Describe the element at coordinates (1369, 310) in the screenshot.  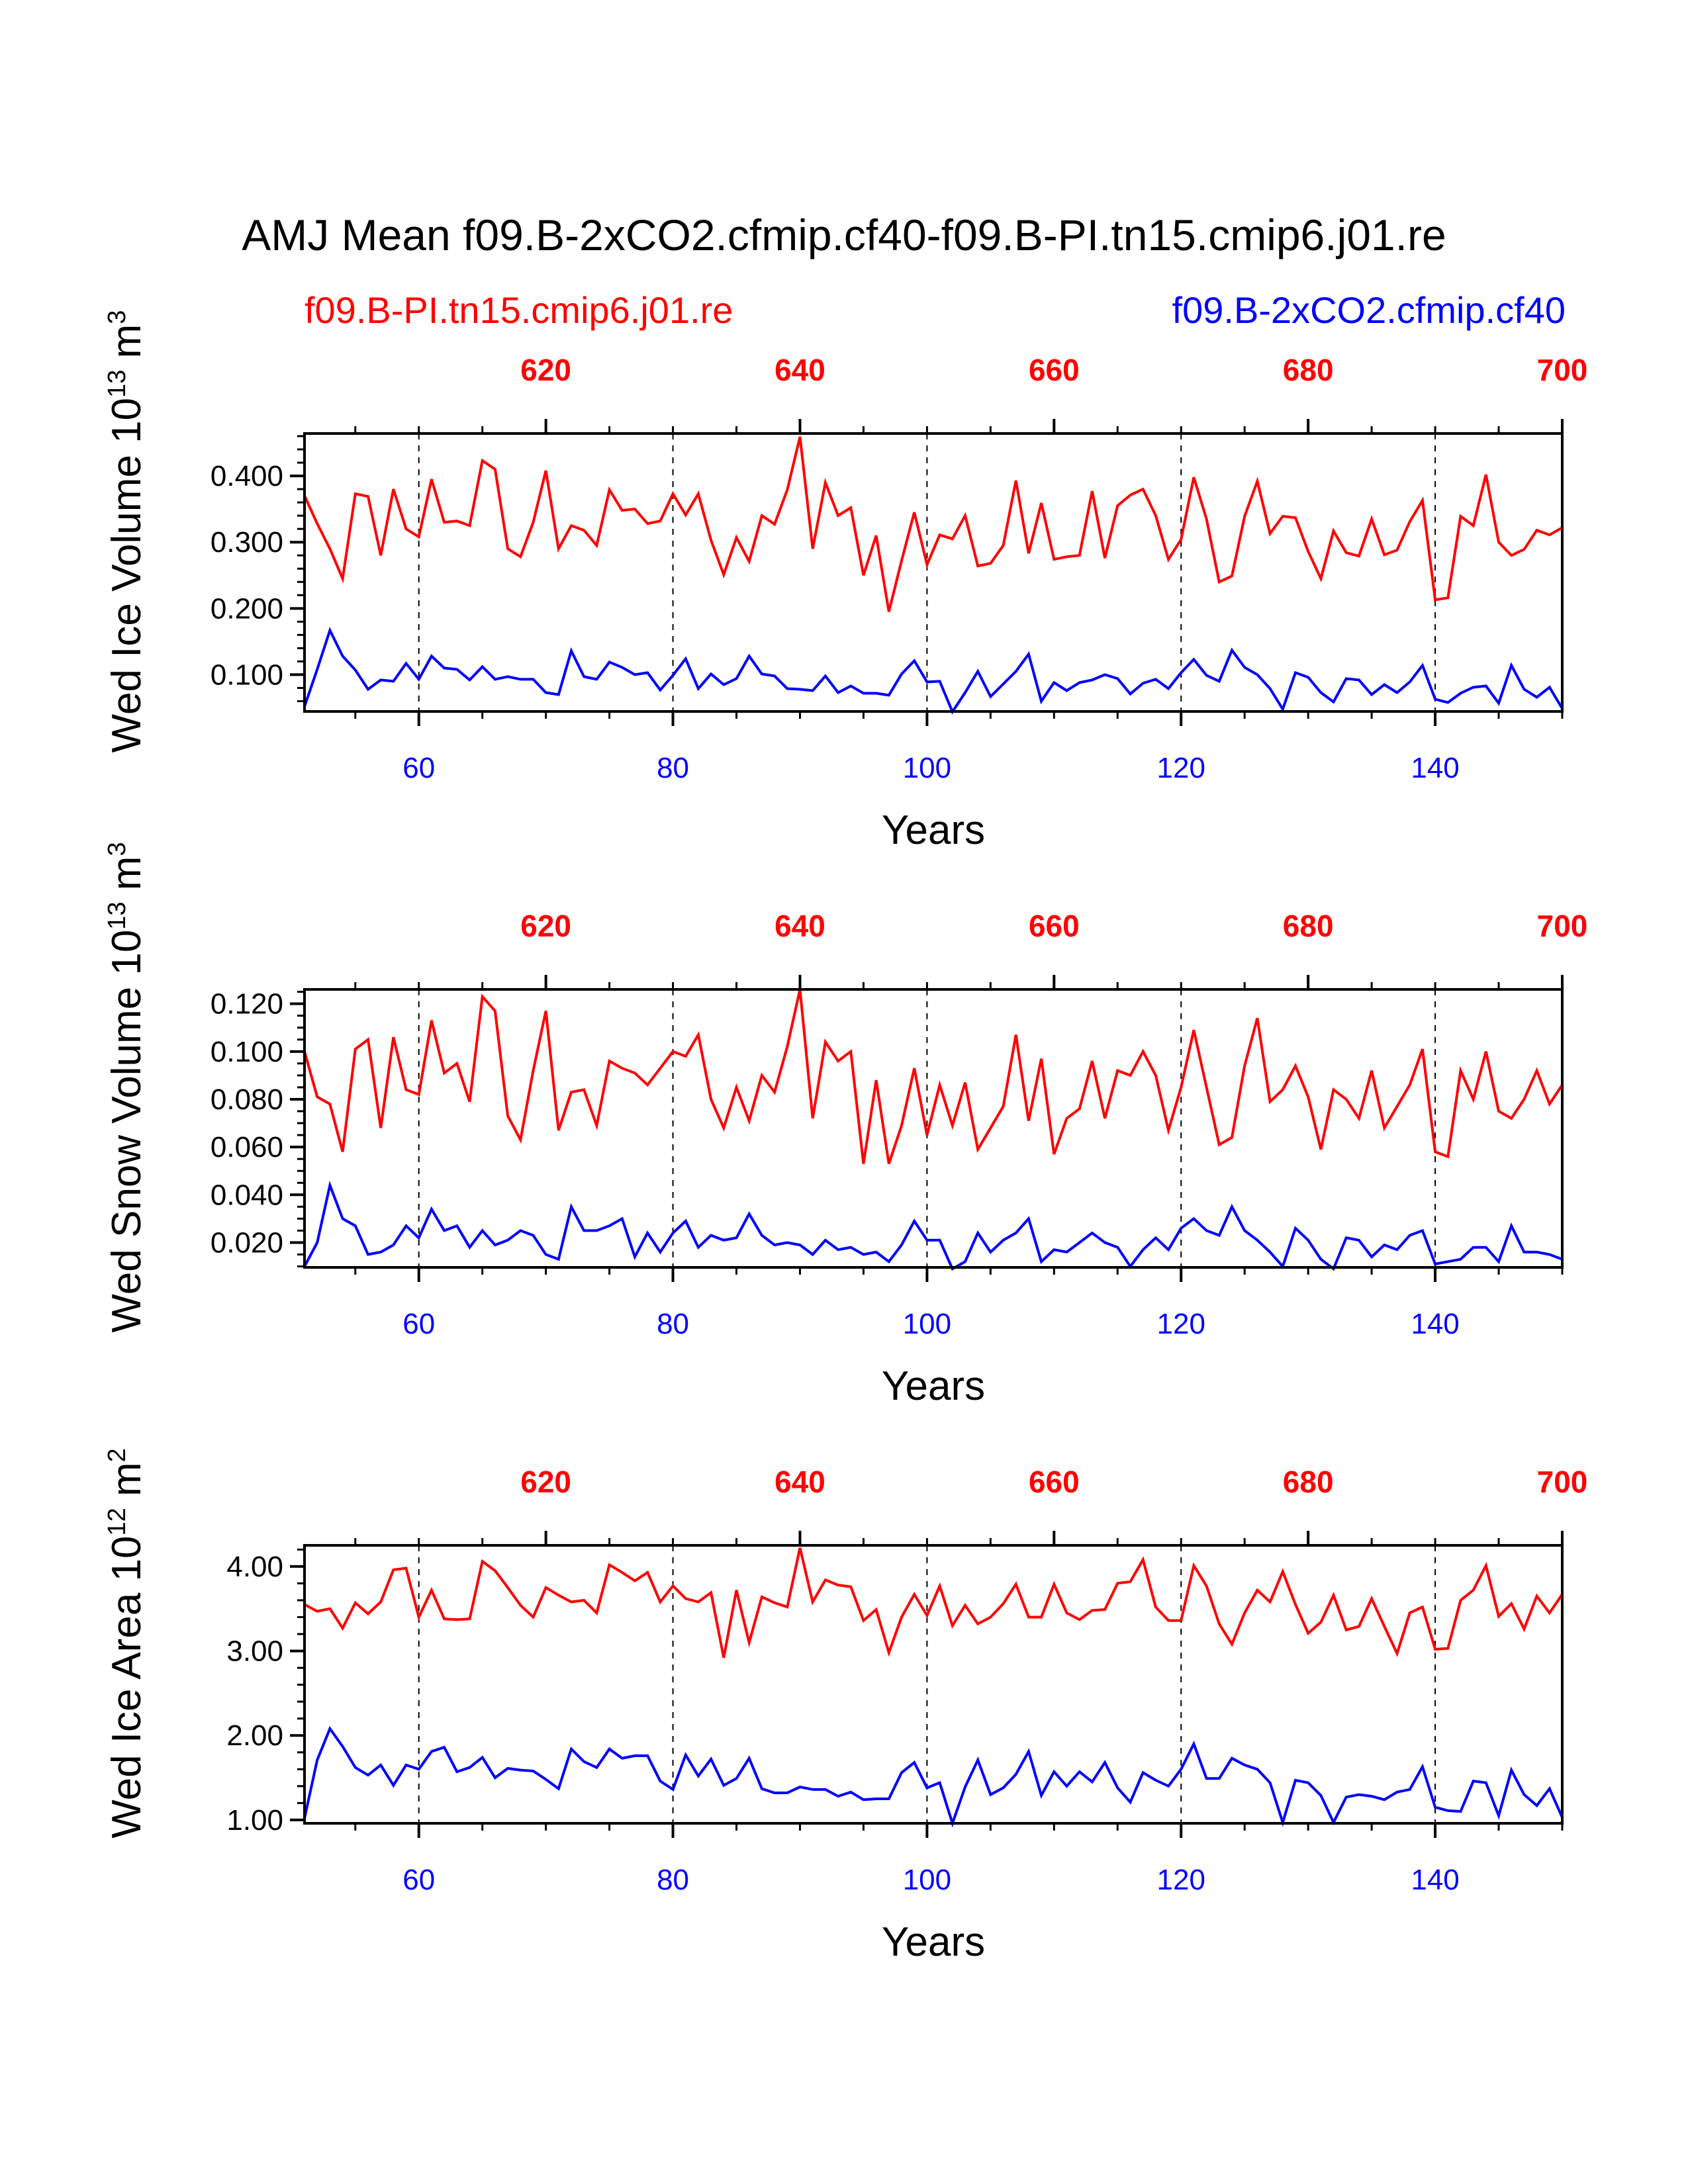
I see `legend-blue-label: f09.B-2xCO2.cfmip.cf40` at that location.